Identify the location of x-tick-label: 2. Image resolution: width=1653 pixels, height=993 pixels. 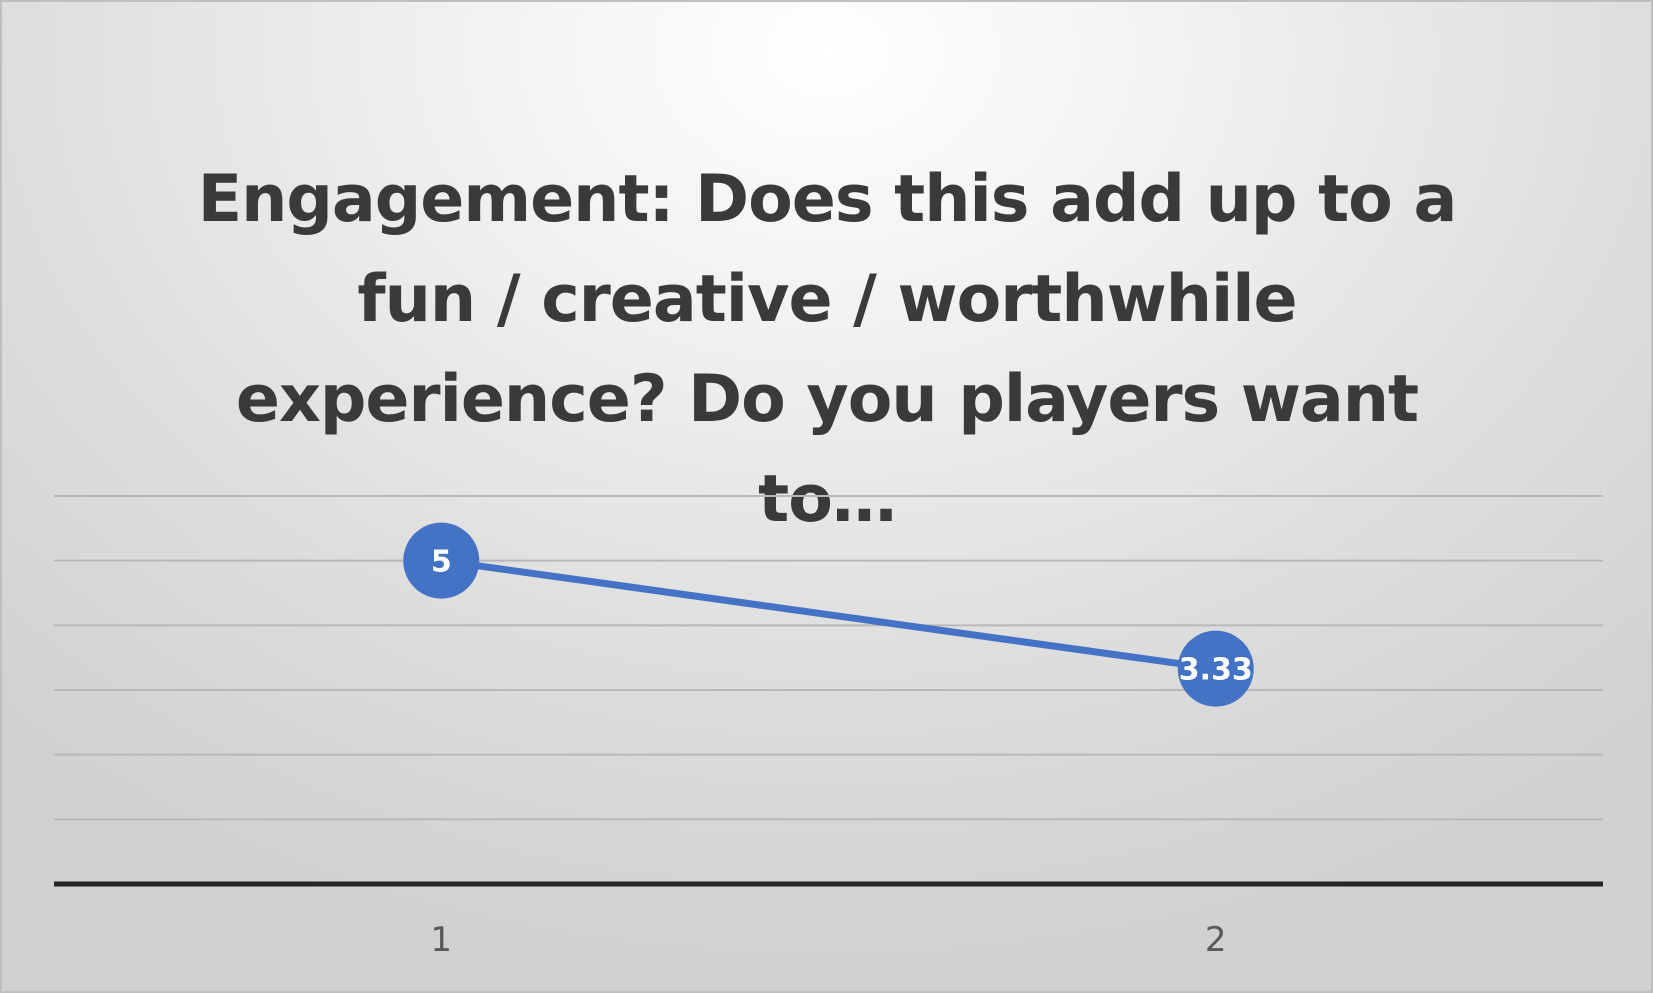
(1216, 940).